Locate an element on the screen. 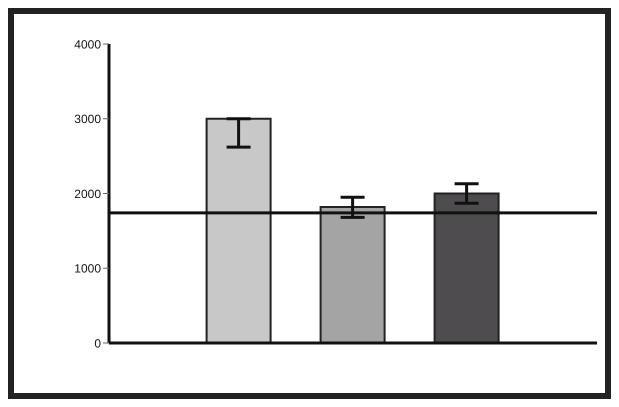 The image size is (619, 407). y-tick-label: 4000 is located at coordinates (88, 44).